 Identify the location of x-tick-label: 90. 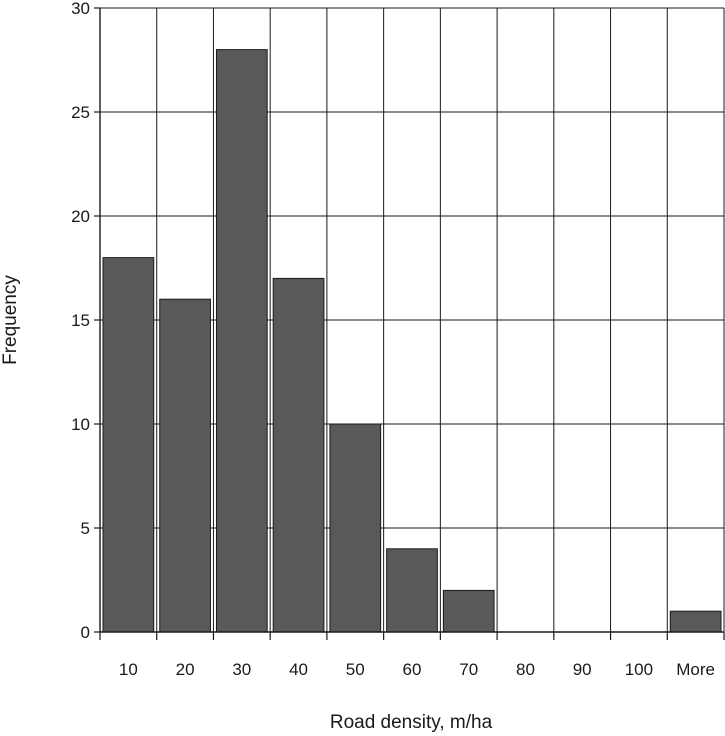
(582, 669).